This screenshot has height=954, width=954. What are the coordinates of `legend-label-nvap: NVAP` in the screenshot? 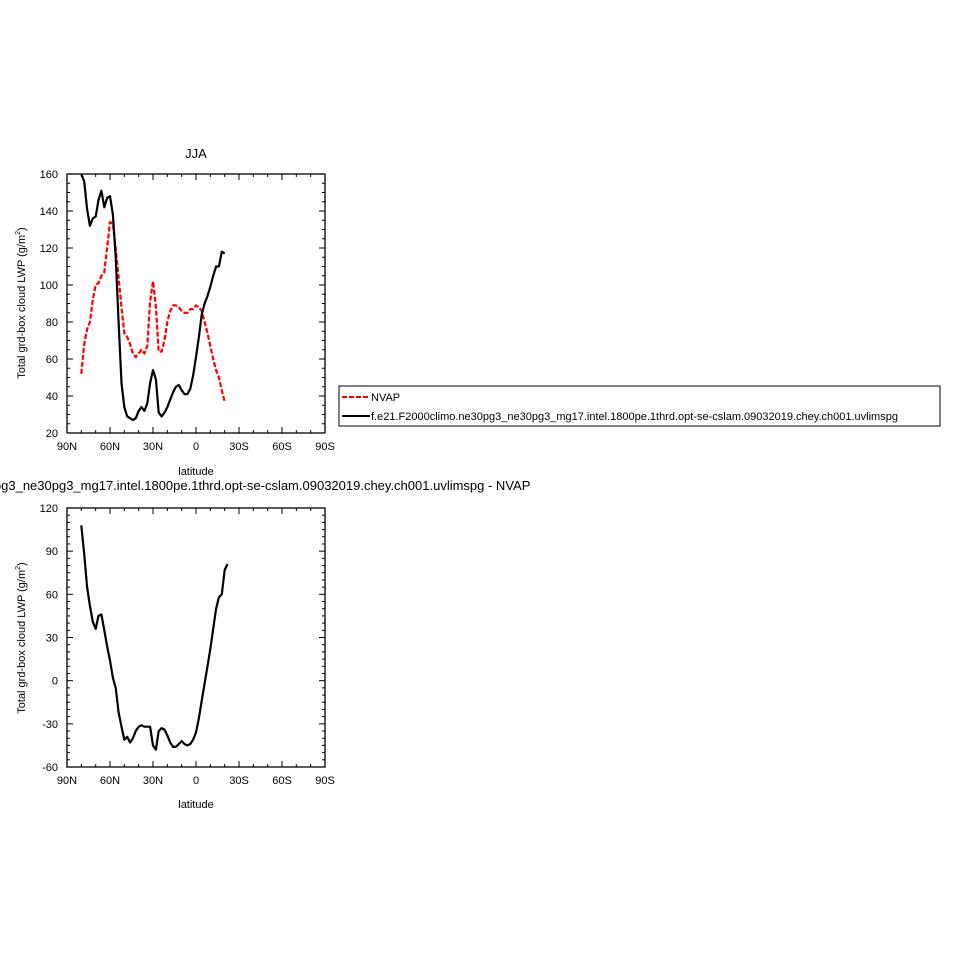 It's located at (385, 398).